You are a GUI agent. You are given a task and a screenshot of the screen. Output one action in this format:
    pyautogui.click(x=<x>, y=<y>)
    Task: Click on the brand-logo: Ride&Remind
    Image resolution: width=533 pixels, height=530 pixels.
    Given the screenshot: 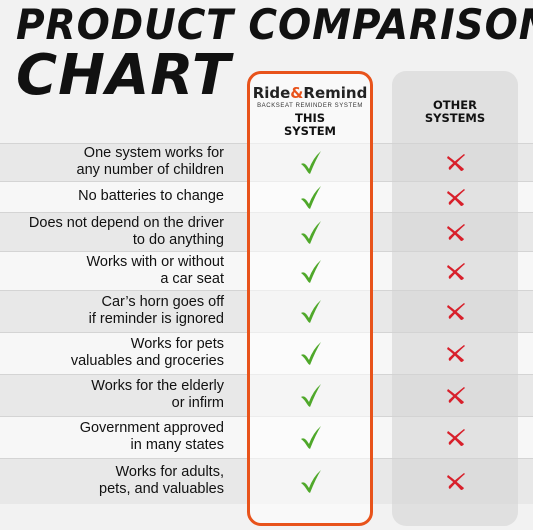 What is the action you would take?
    pyautogui.click(x=310, y=93)
    